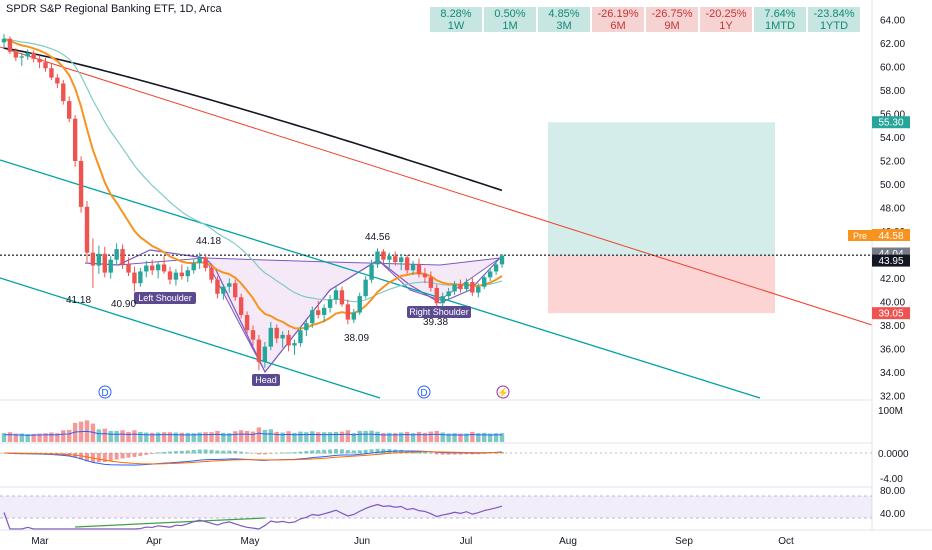 The width and height of the screenshot is (932, 550). Describe the element at coordinates (780, 19) in the screenshot. I see `perf-cell-1mtd: 7.64% 1MTD` at that location.